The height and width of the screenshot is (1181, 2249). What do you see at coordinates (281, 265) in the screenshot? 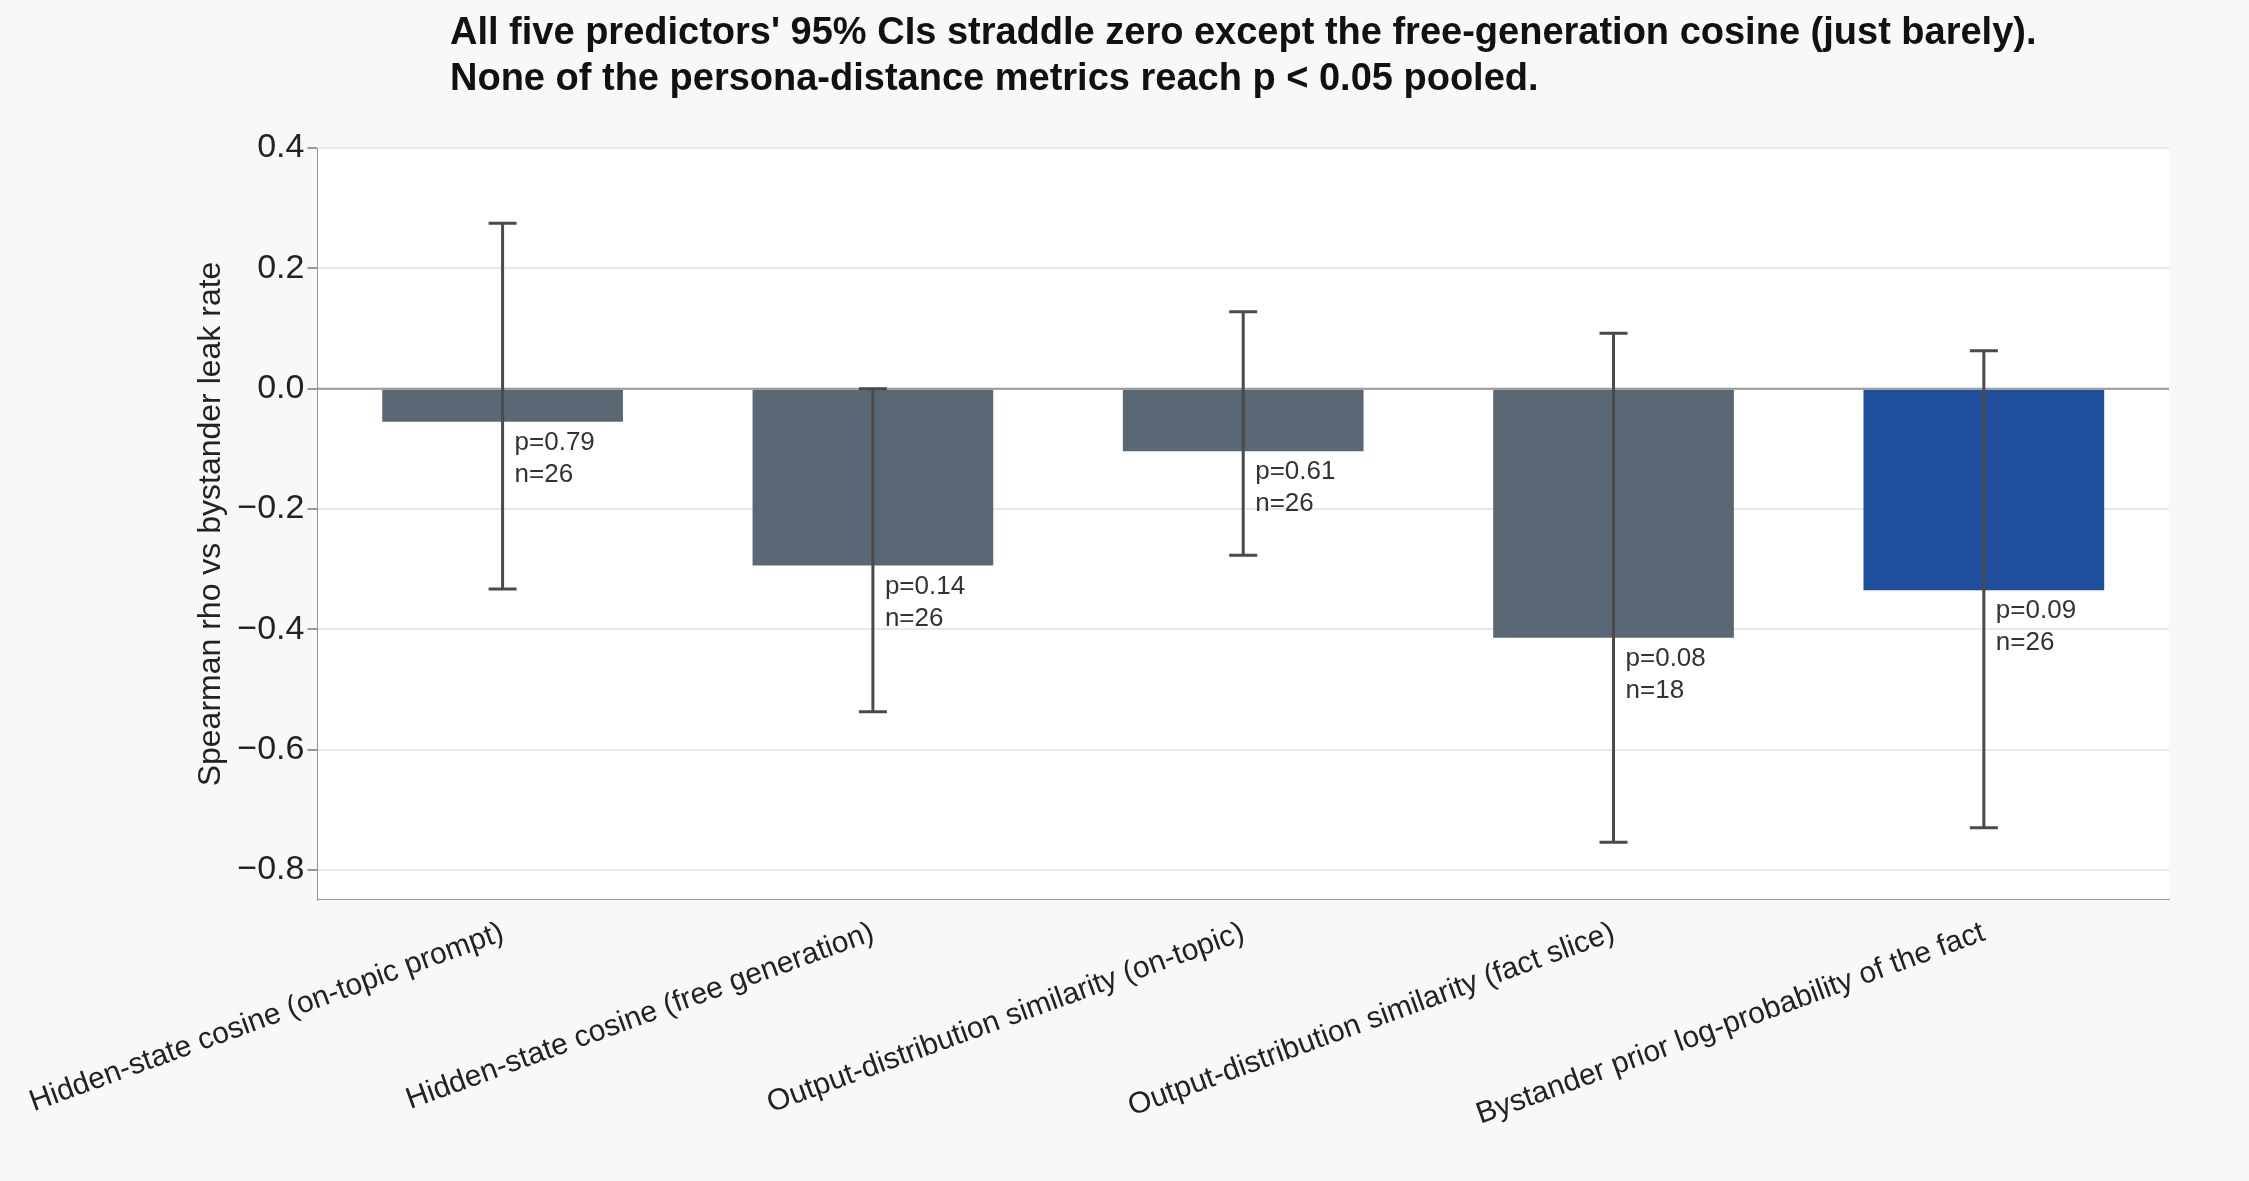
I see `y-tick-label: 0.2` at bounding box center [281, 265].